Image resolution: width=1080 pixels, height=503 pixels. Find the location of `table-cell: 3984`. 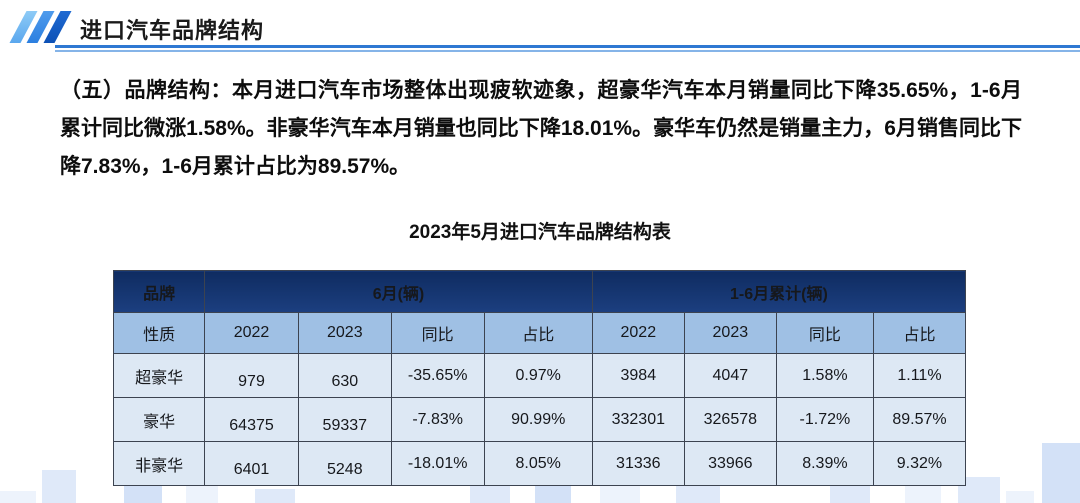

table-cell: 3984 is located at coordinates (638, 375).